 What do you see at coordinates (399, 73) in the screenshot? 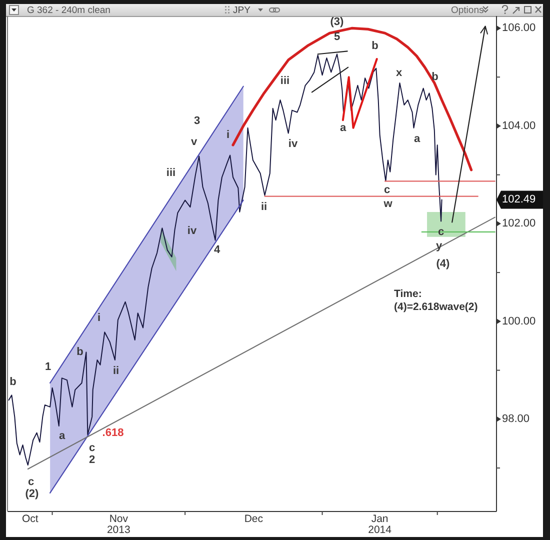
I see `annotation: x` at bounding box center [399, 73].